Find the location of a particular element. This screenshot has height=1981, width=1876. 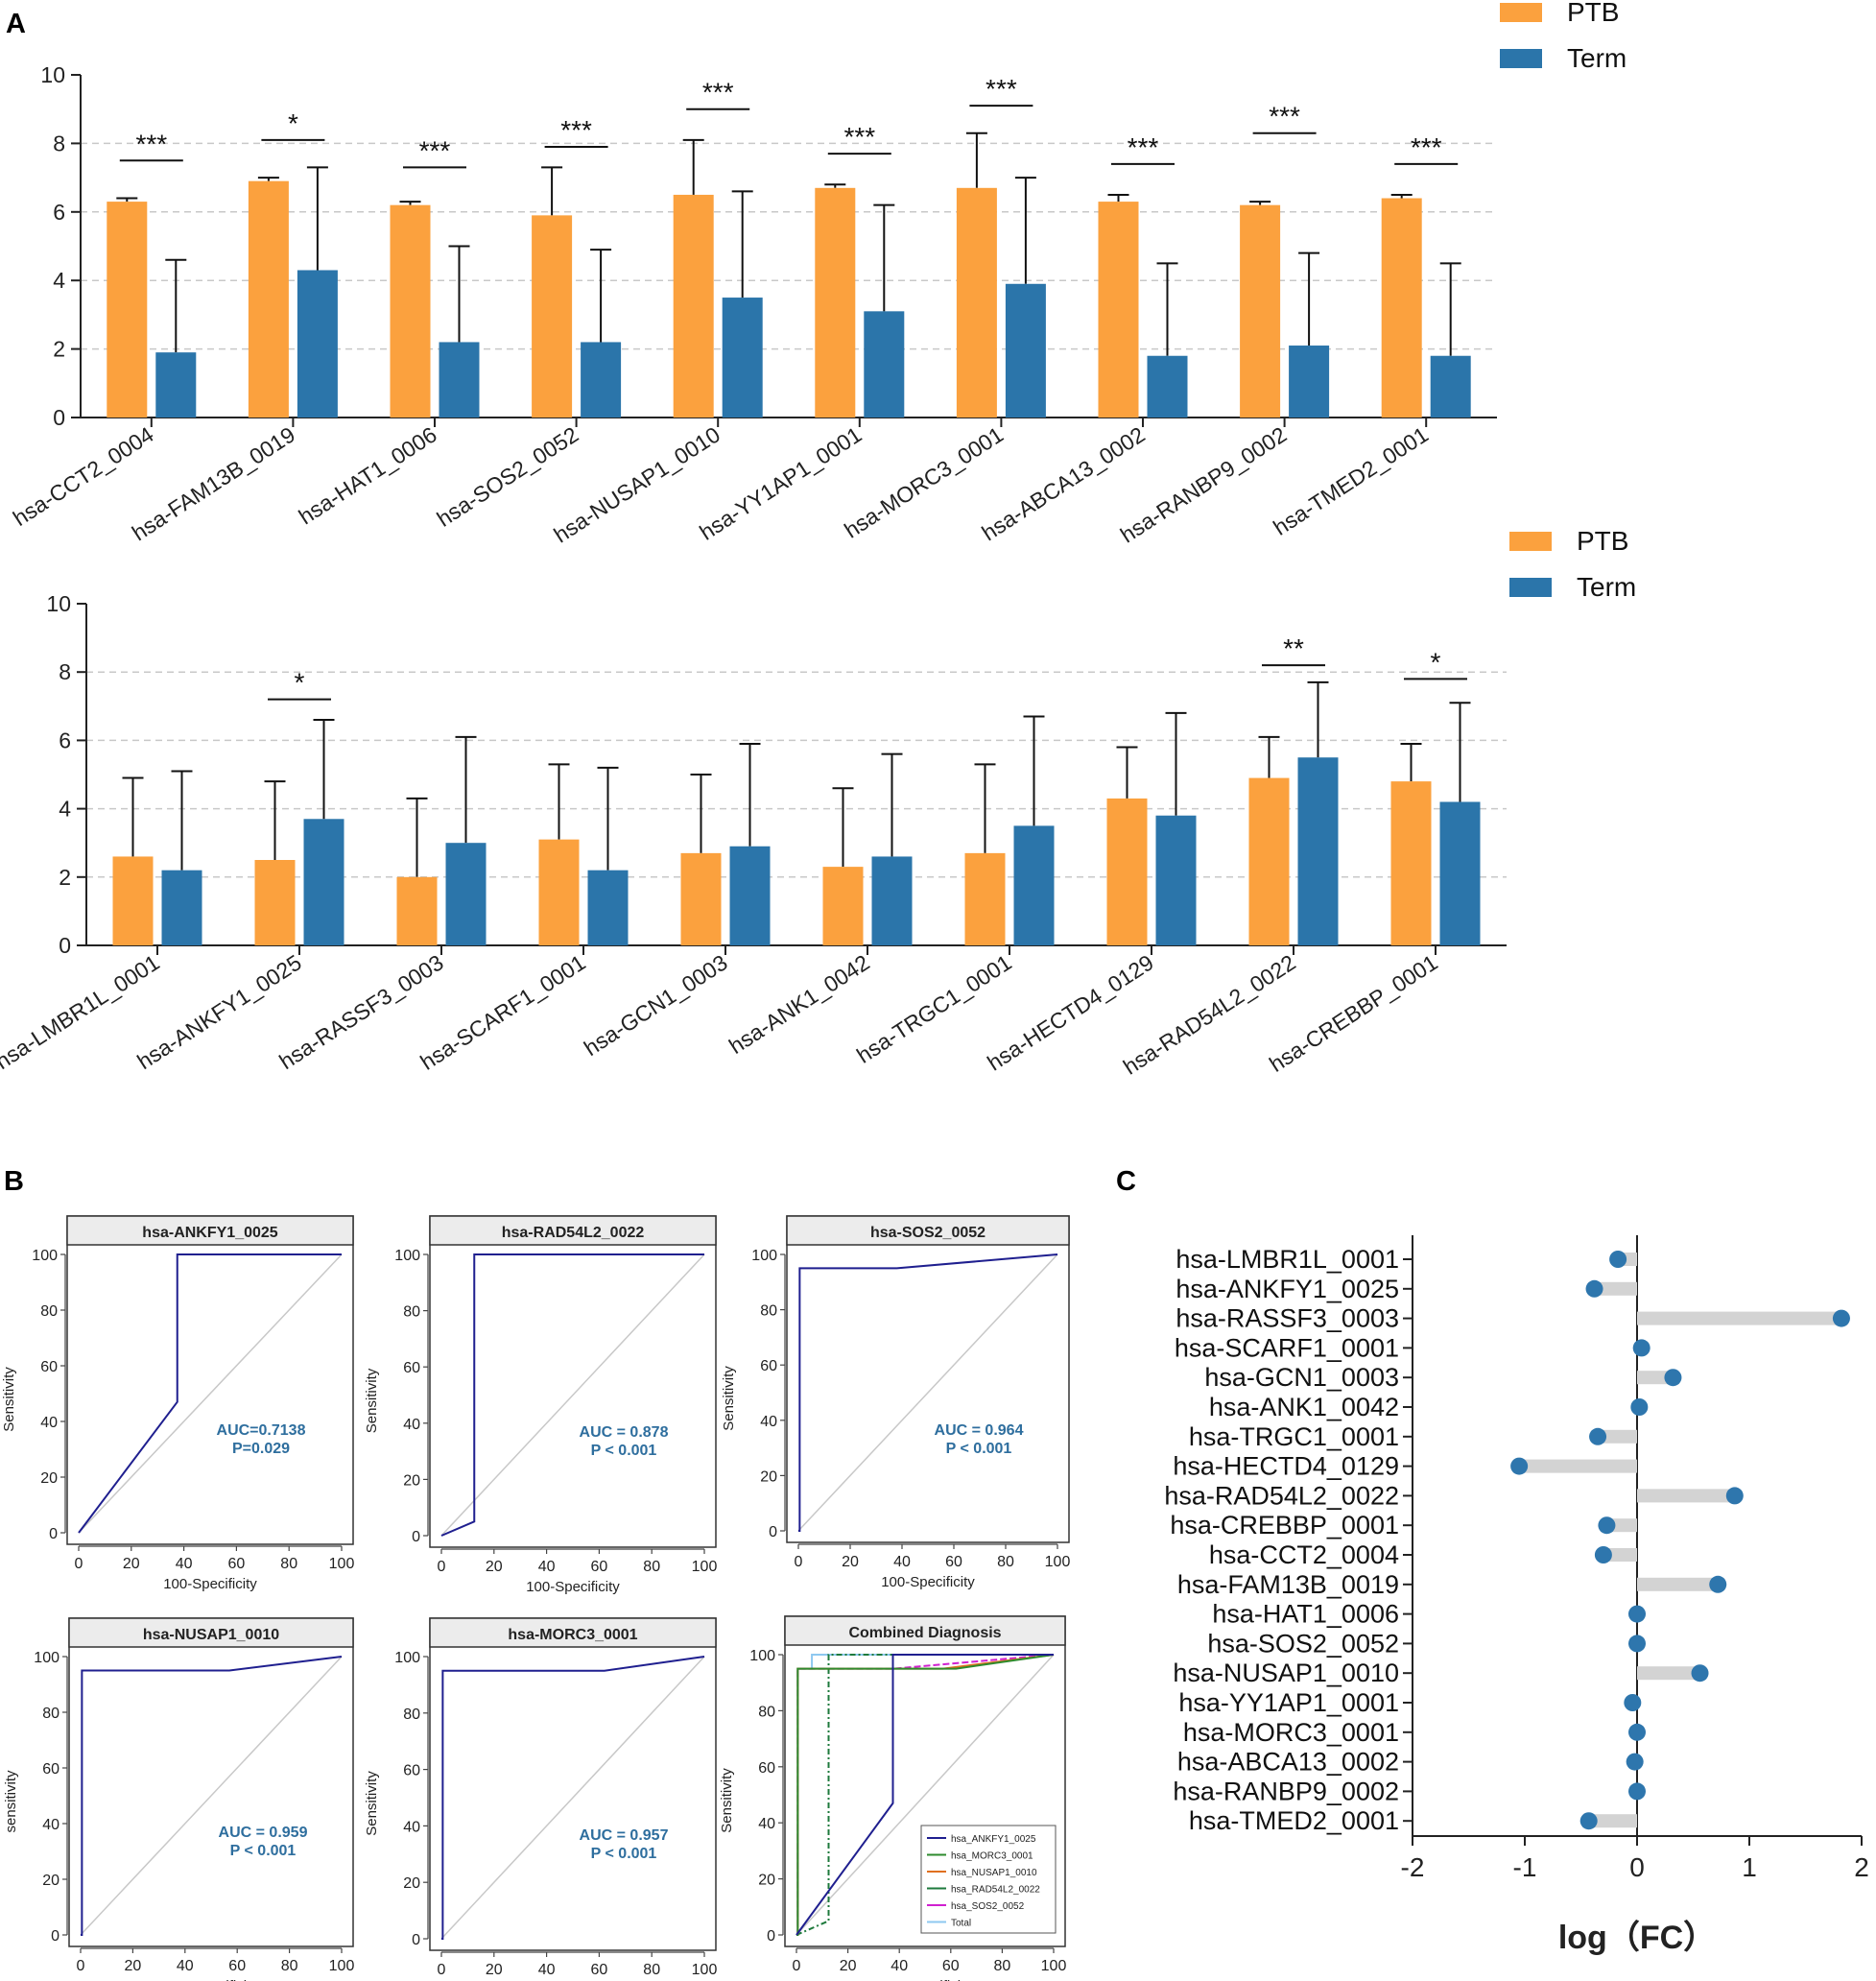

roc-legend-label: Total is located at coordinates (961, 1924).